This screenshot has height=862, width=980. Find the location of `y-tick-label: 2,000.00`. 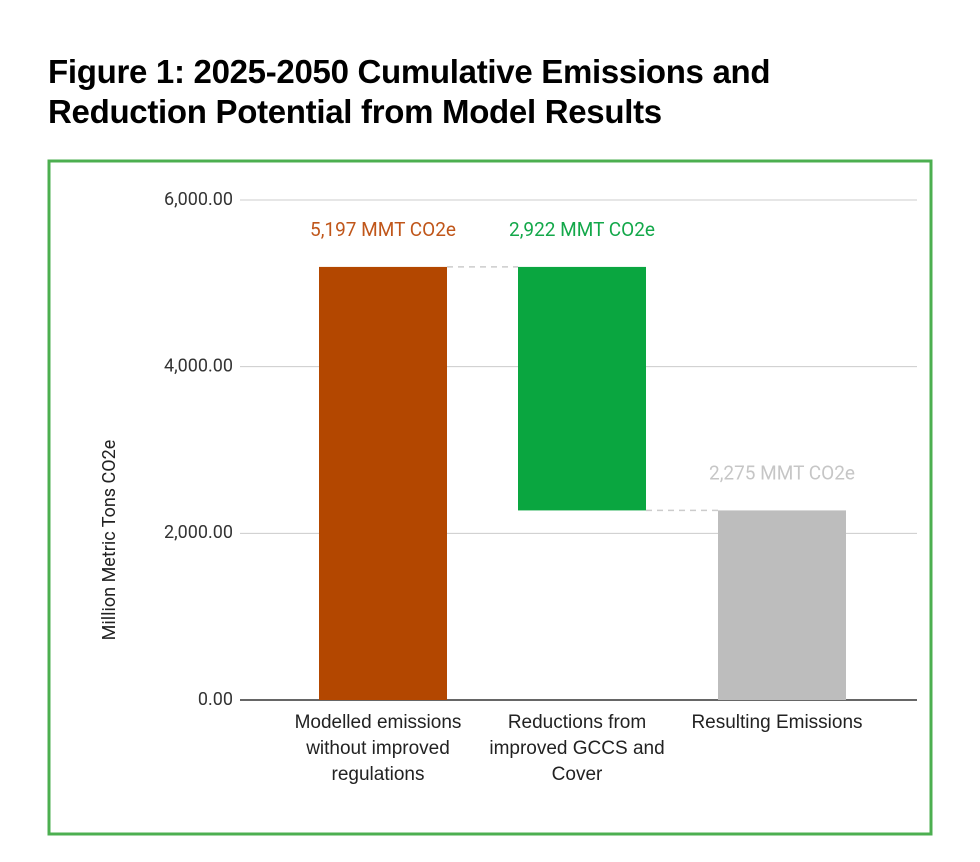

y-tick-label: 2,000.00 is located at coordinates (198, 532).